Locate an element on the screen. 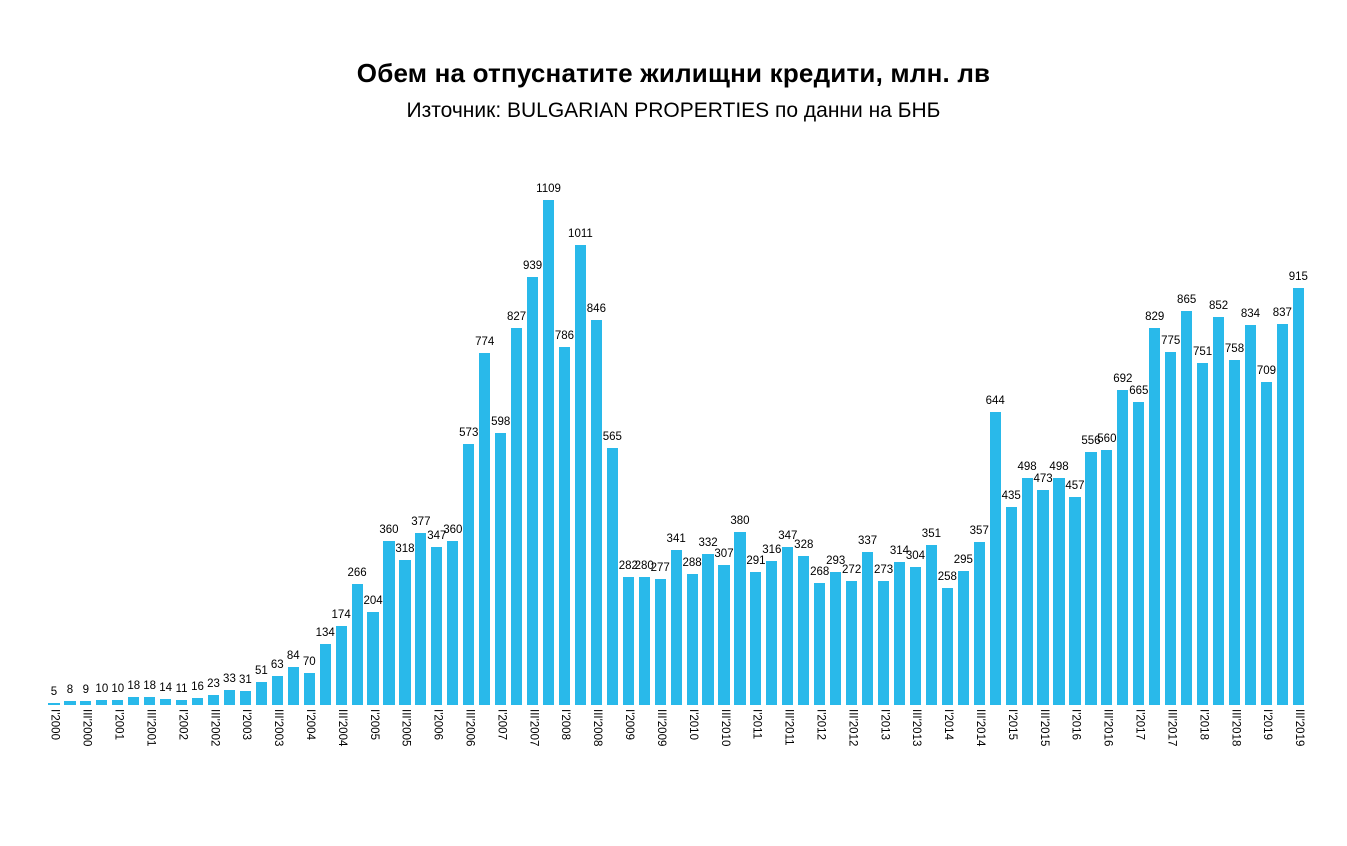 This screenshot has width=1347, height=846. x-tick-slot: III'2006 is located at coordinates (469, 751).